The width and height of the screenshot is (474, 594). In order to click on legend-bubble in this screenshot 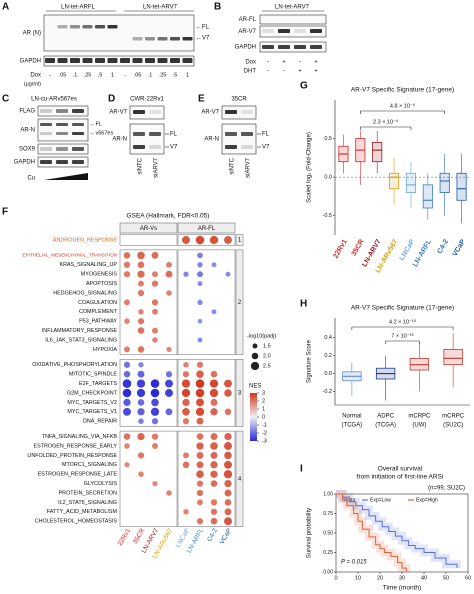, I will do `click(255, 346)`.